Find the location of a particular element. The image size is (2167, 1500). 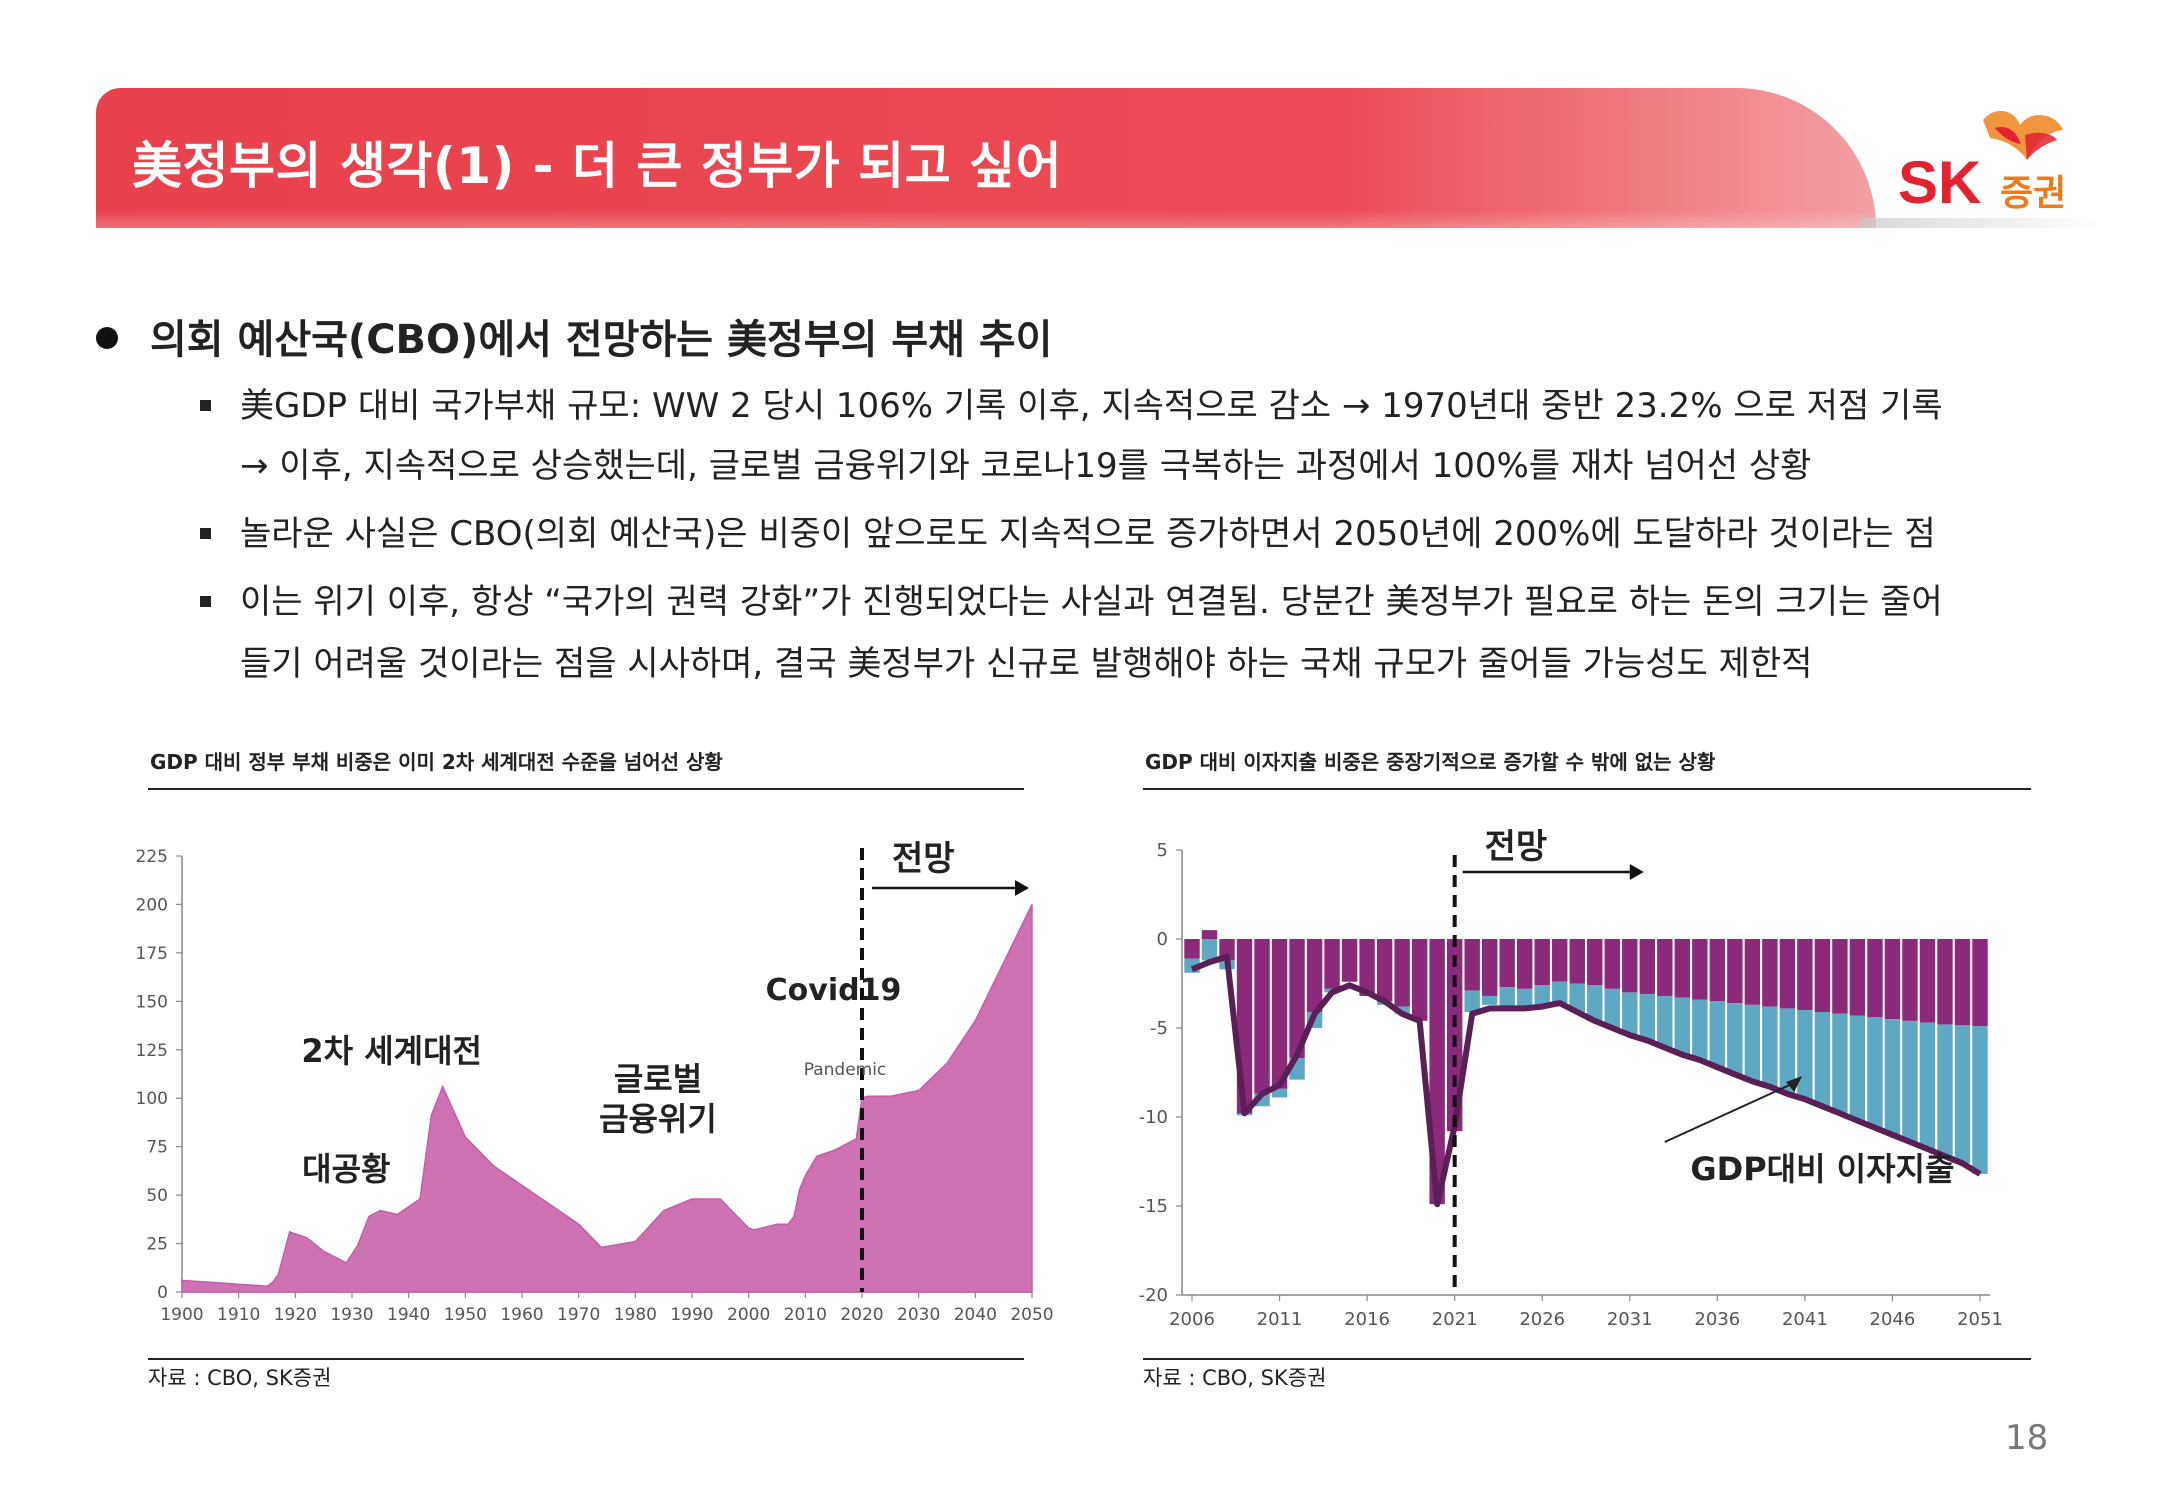

chart2-source: 자료 : CBO, SK증권 is located at coordinates (1235, 1378).